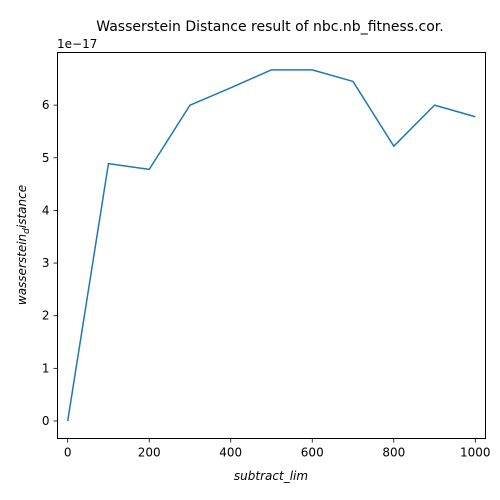  I want to click on x-tick-label: 600, so click(312, 453).